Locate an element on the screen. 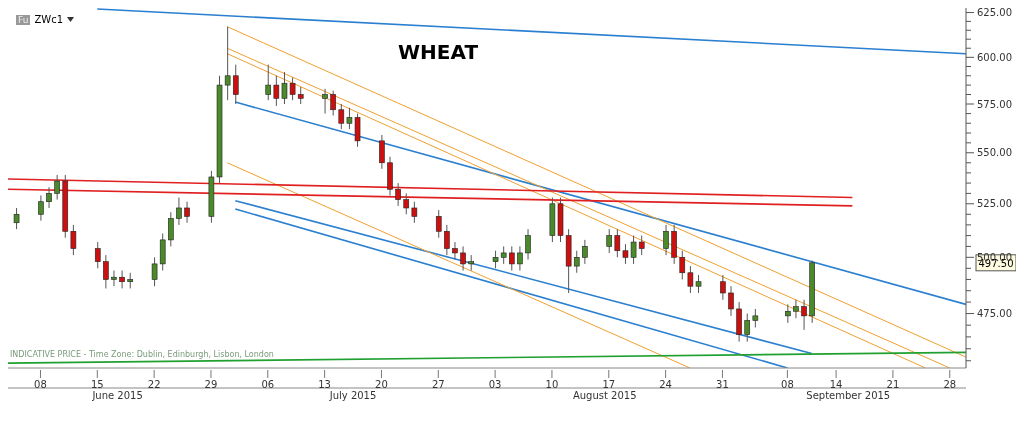 The image size is (1024, 425). y-tick-label: 525.00 is located at coordinates (994, 204).